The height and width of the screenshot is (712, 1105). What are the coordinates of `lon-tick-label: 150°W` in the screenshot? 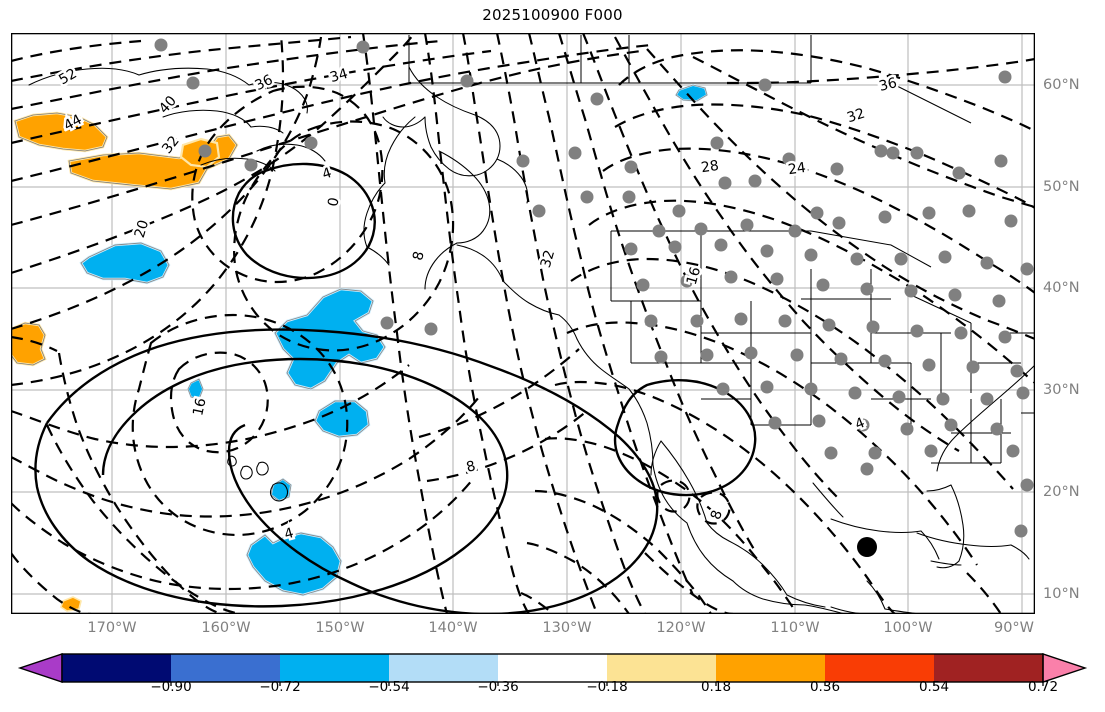 It's located at (340, 628).